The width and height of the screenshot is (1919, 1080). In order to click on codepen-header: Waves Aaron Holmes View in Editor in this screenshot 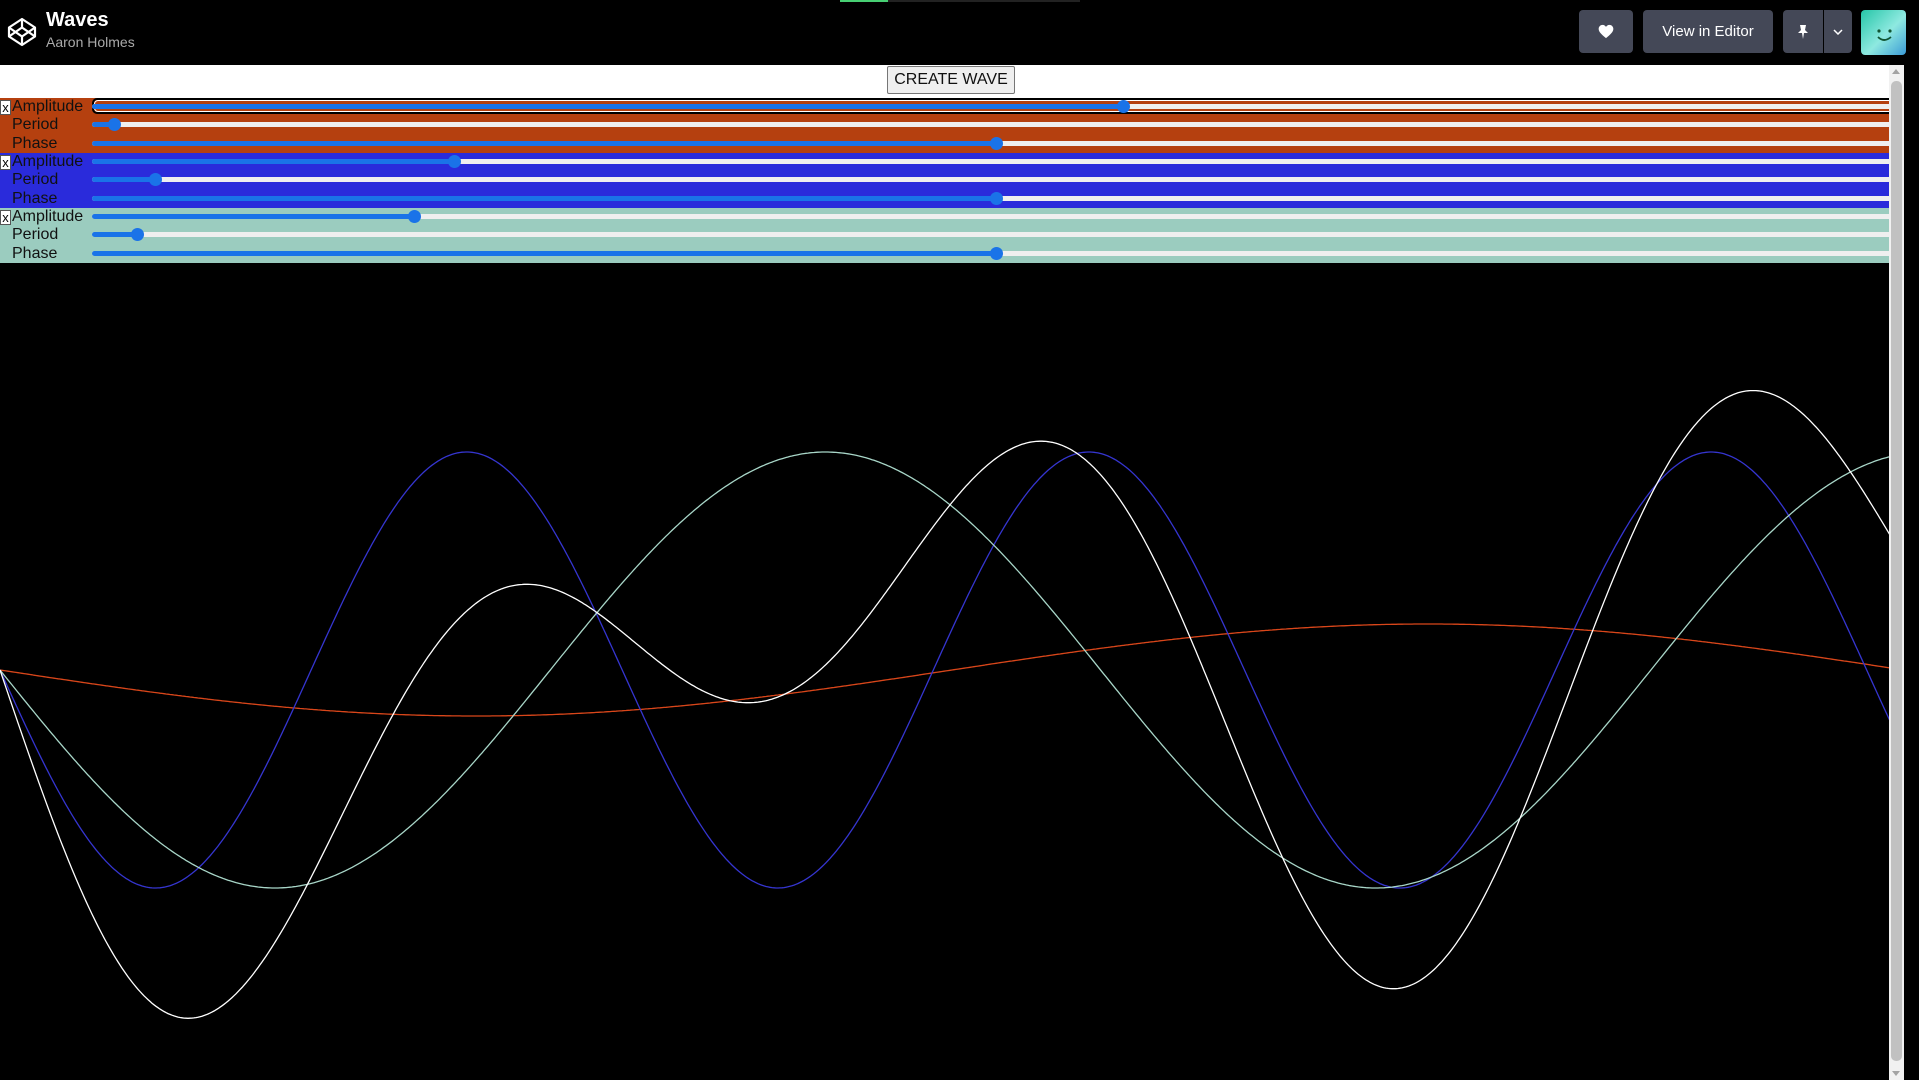, I will do `click(959, 32)`.